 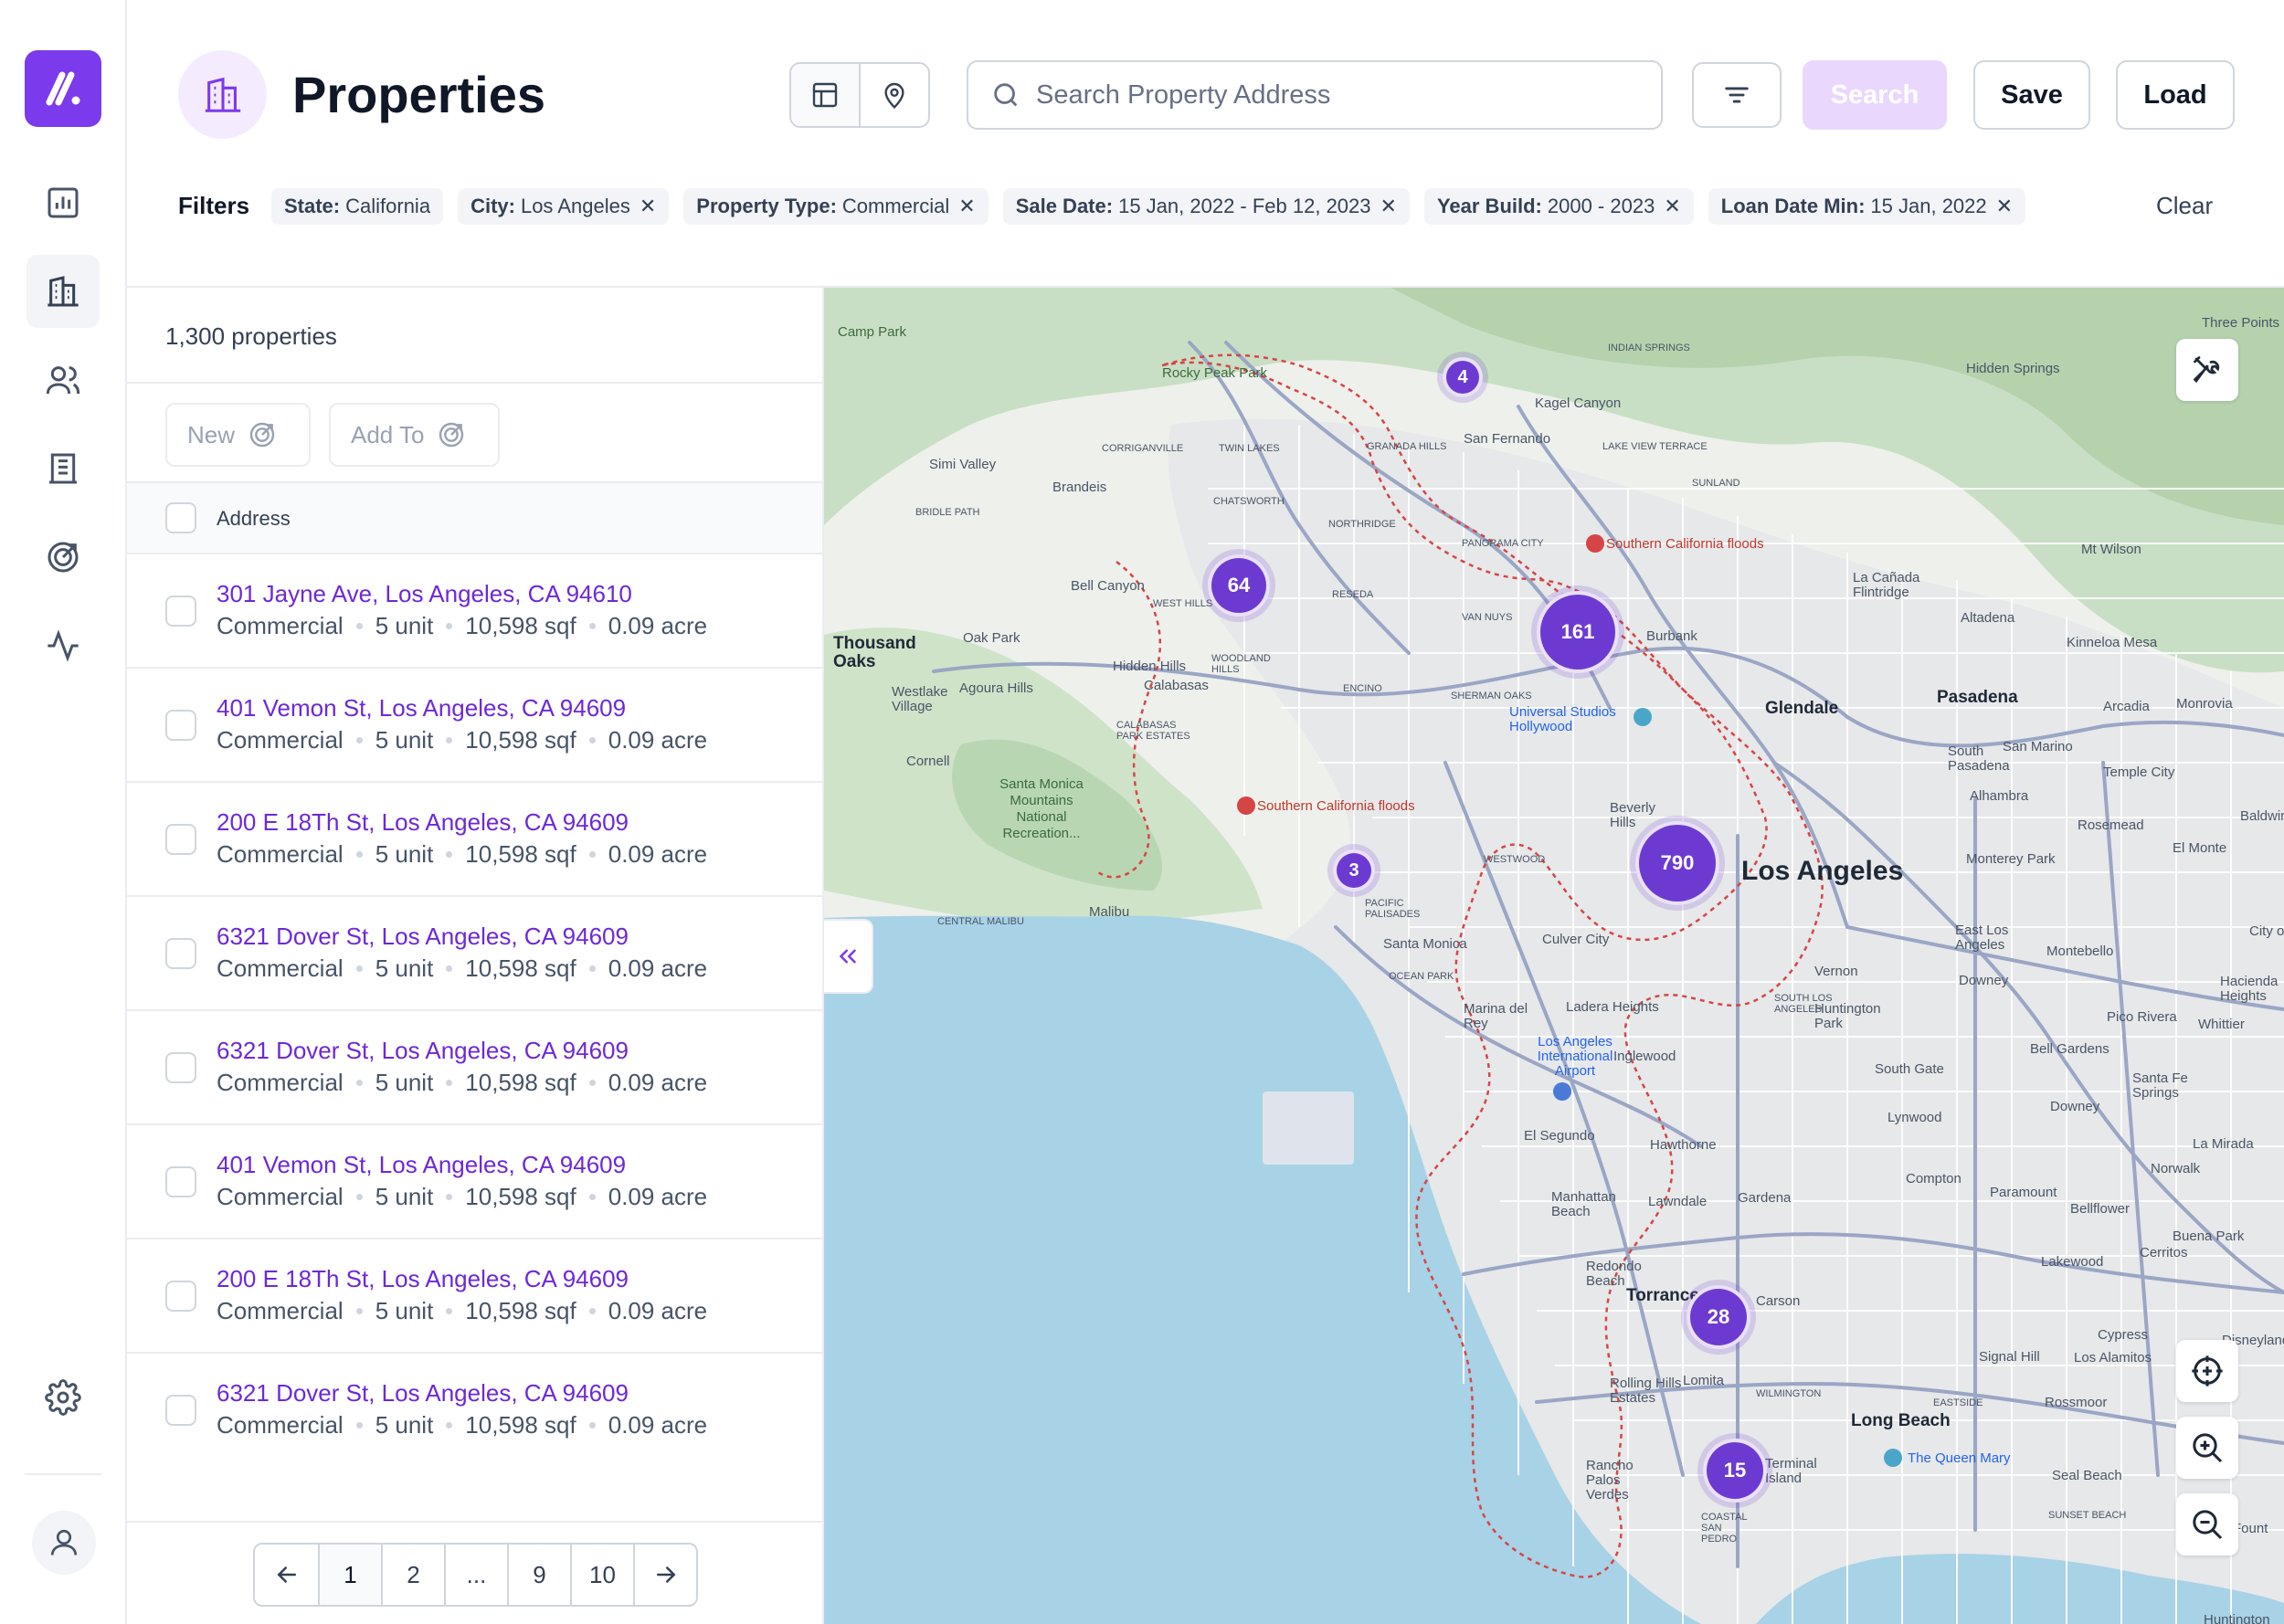 I want to click on property-units: 5 unit, so click(x=404, y=1425).